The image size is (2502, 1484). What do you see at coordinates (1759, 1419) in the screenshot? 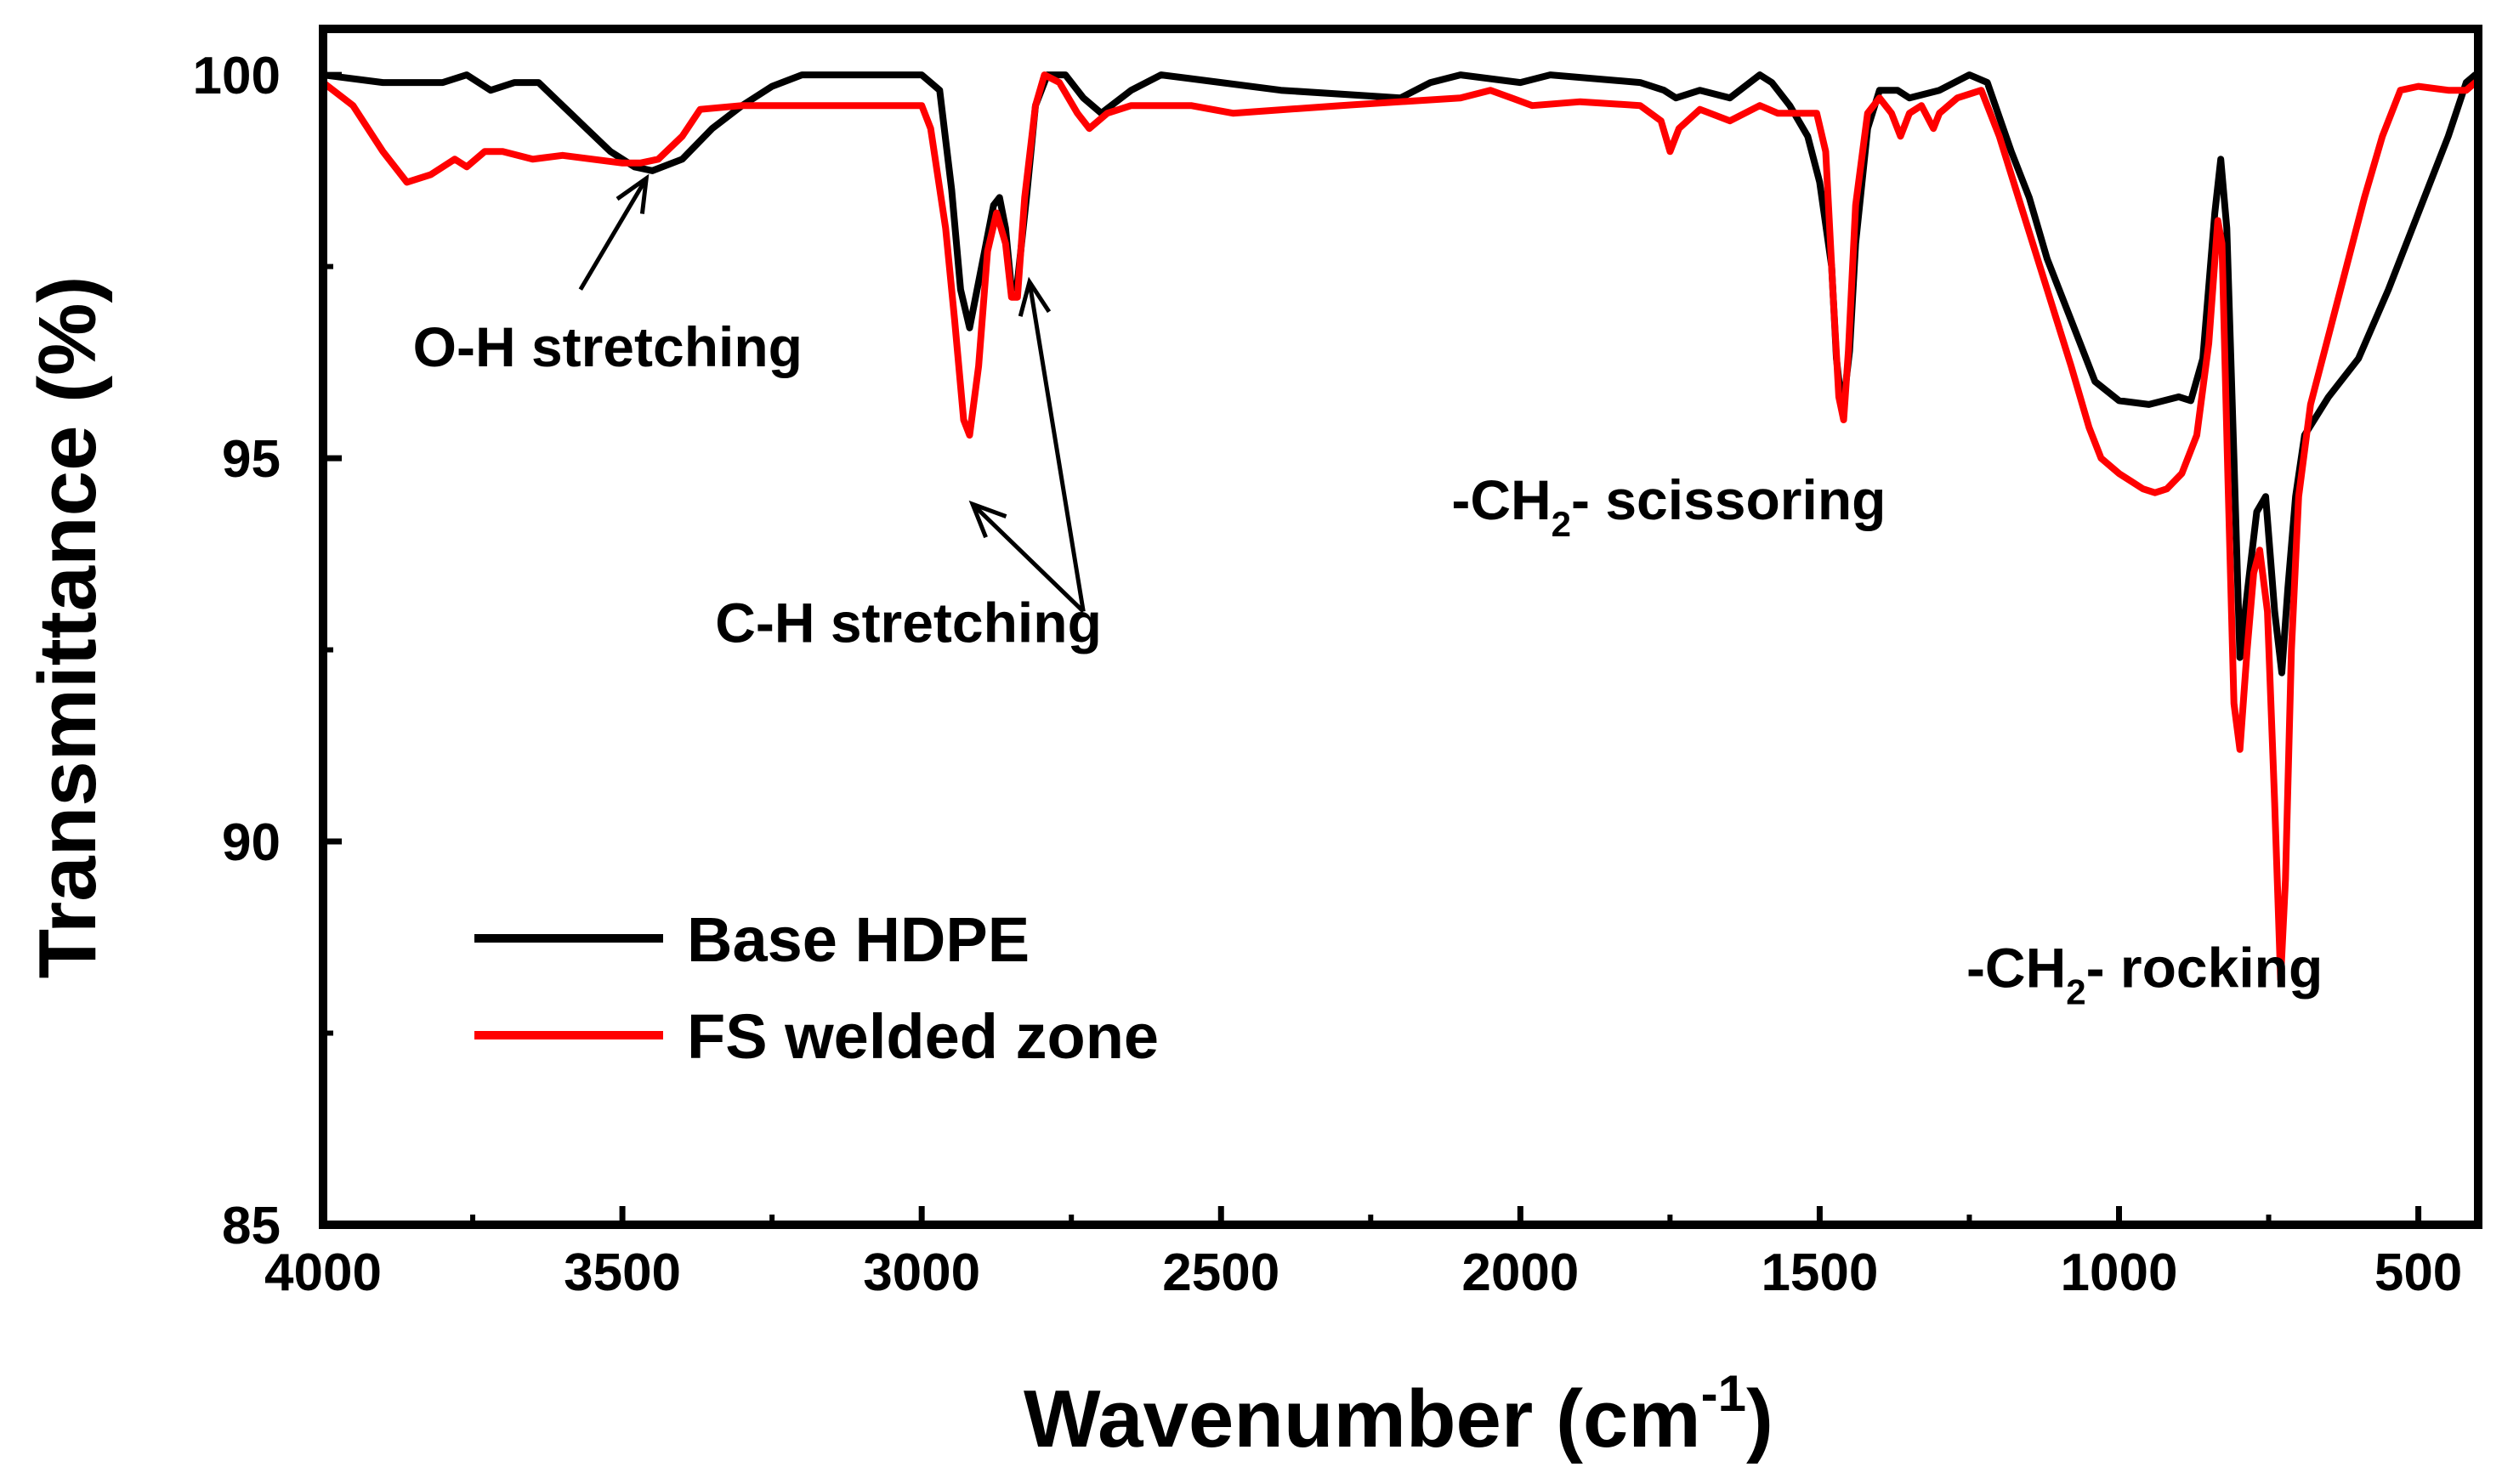
I see `x-axis-title-close: )` at bounding box center [1759, 1419].